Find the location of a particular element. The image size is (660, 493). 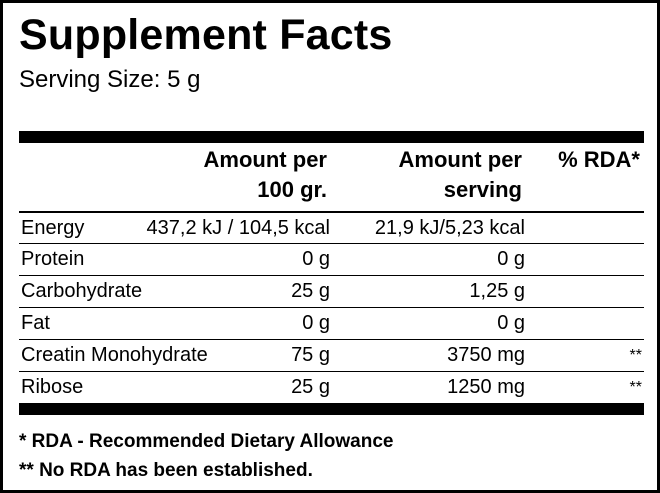

table-row: Protein 0 g 0 g is located at coordinates (331, 259).